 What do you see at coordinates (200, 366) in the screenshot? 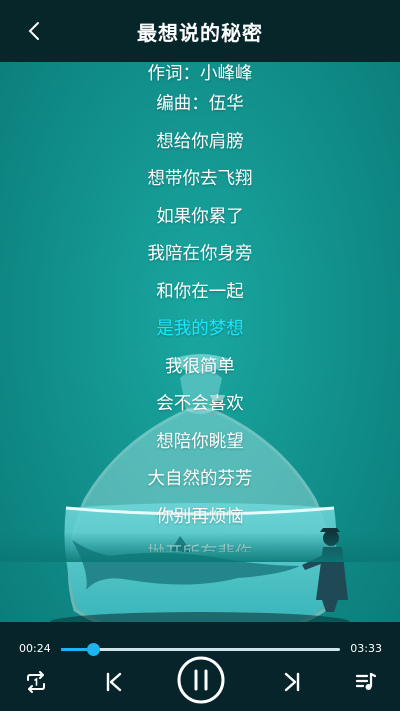
I see `lyric-line: 我很简单` at bounding box center [200, 366].